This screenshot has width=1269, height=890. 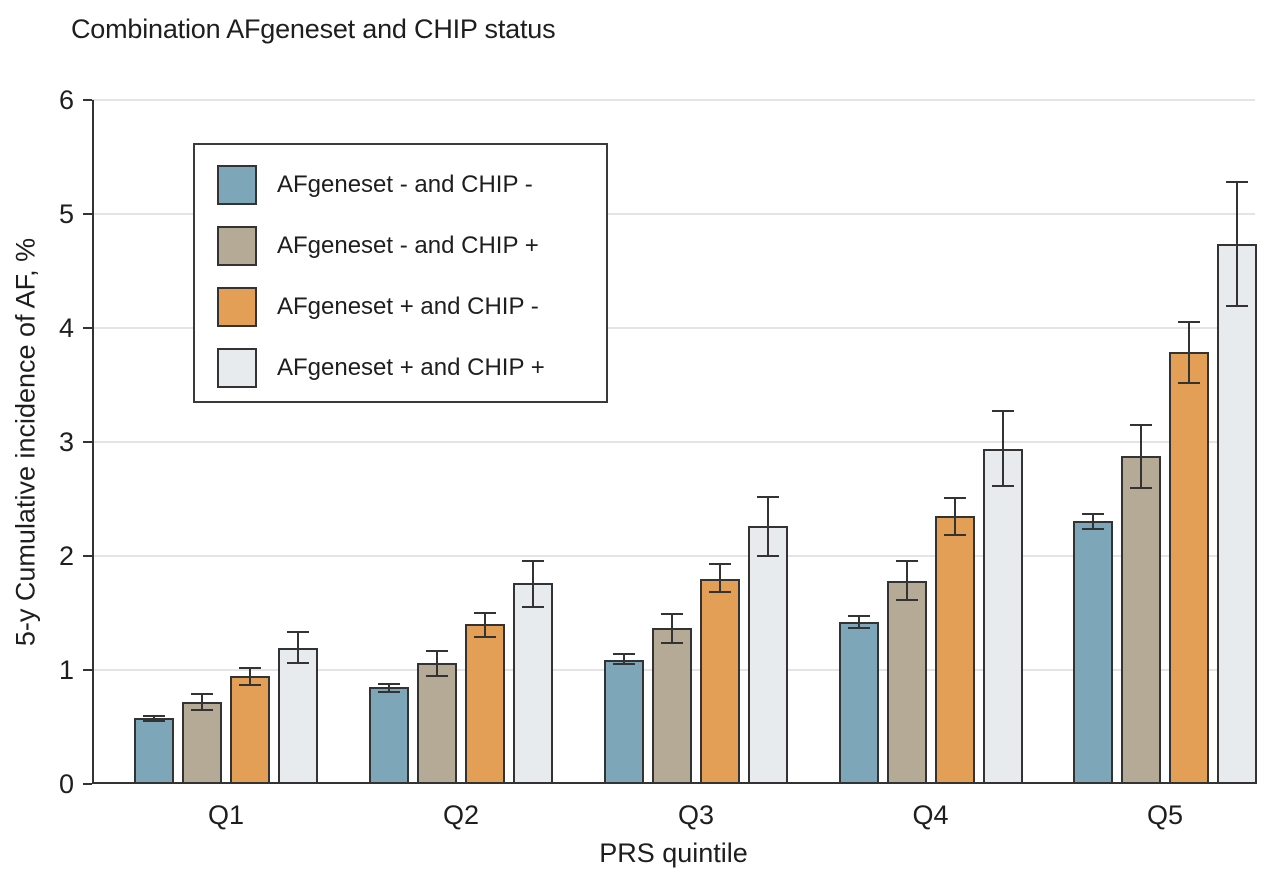 I want to click on y-tick-label: 1, so click(x=66, y=670).